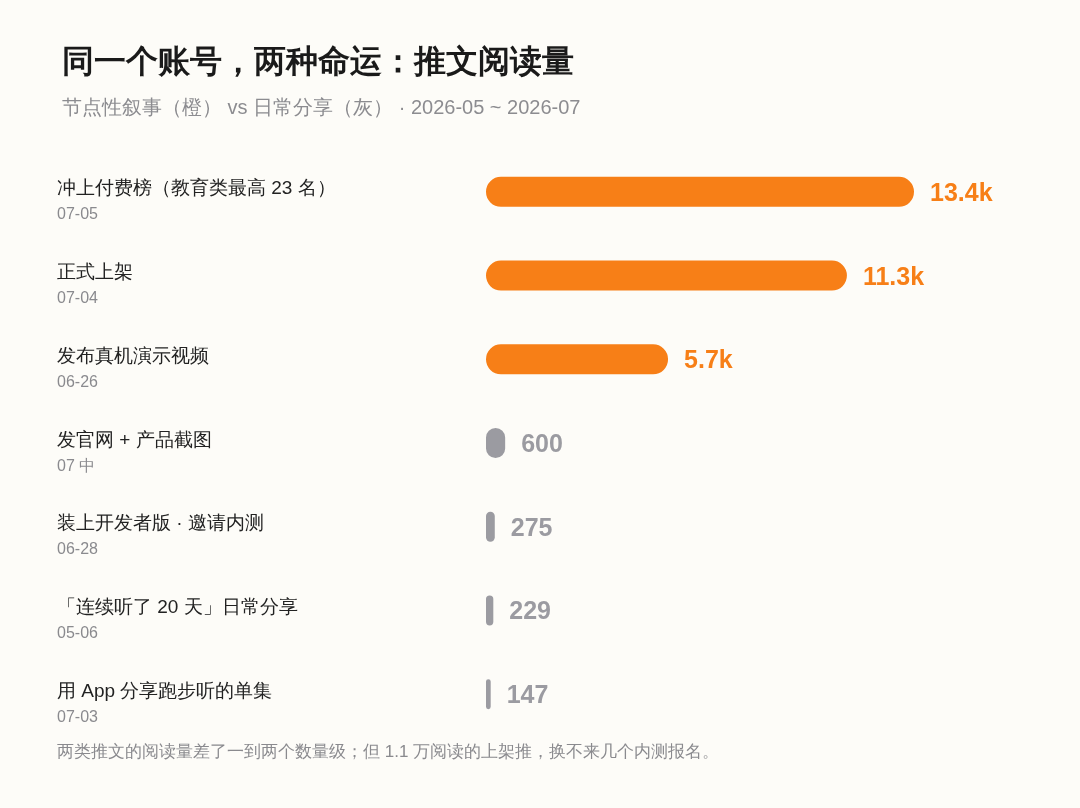 Image resolution: width=1080 pixels, height=808 pixels. Describe the element at coordinates (160, 535) in the screenshot. I see `y-tick-label: 装上开发者版 · 邀请内测 06-28` at that location.